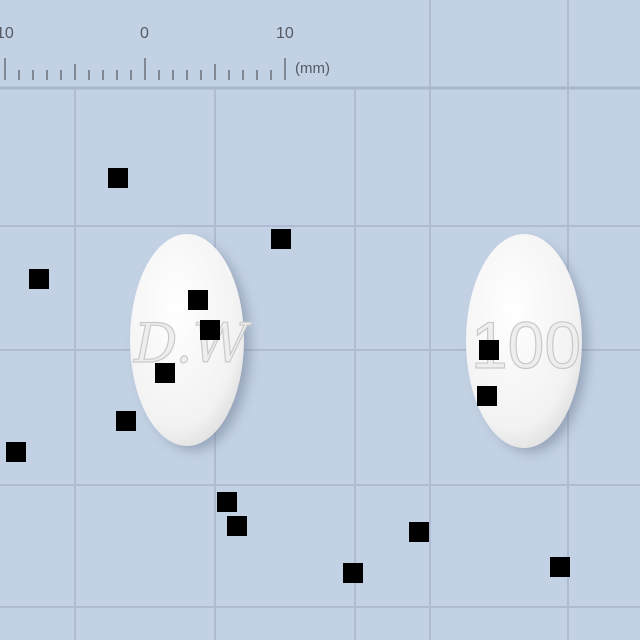  What do you see at coordinates (285, 33) in the screenshot?
I see `ruler-label-right: 10` at bounding box center [285, 33].